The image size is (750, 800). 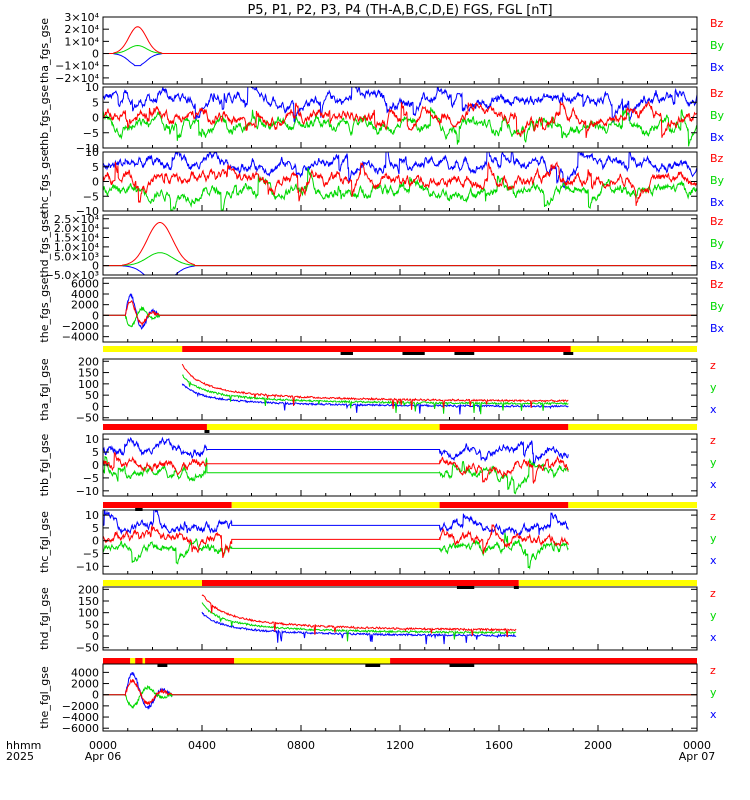 What do you see at coordinates (85, 672) in the screenshot?
I see `y-tick-label: 4000` at bounding box center [85, 672].